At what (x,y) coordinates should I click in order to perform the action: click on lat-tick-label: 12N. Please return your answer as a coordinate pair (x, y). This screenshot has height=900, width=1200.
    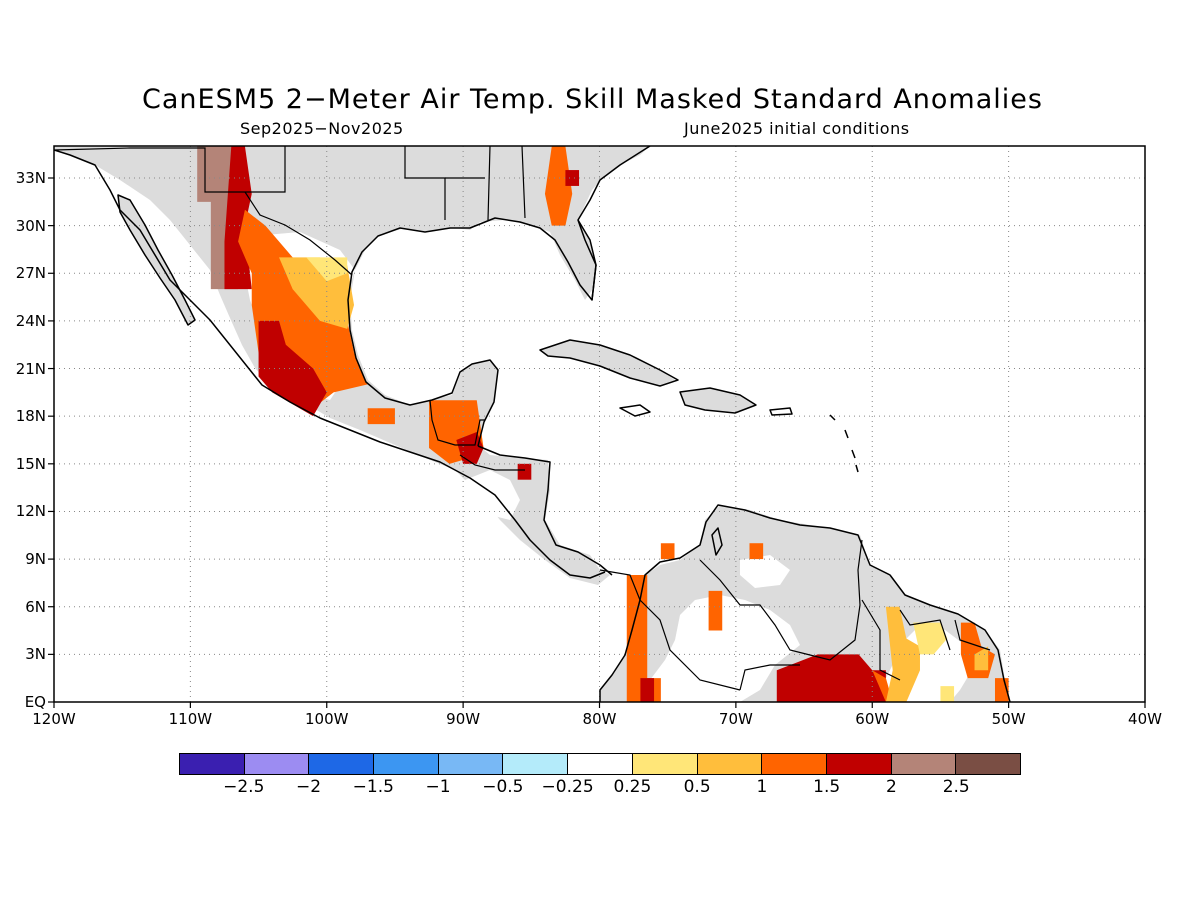
    Looking at the image, I should click on (30, 511).